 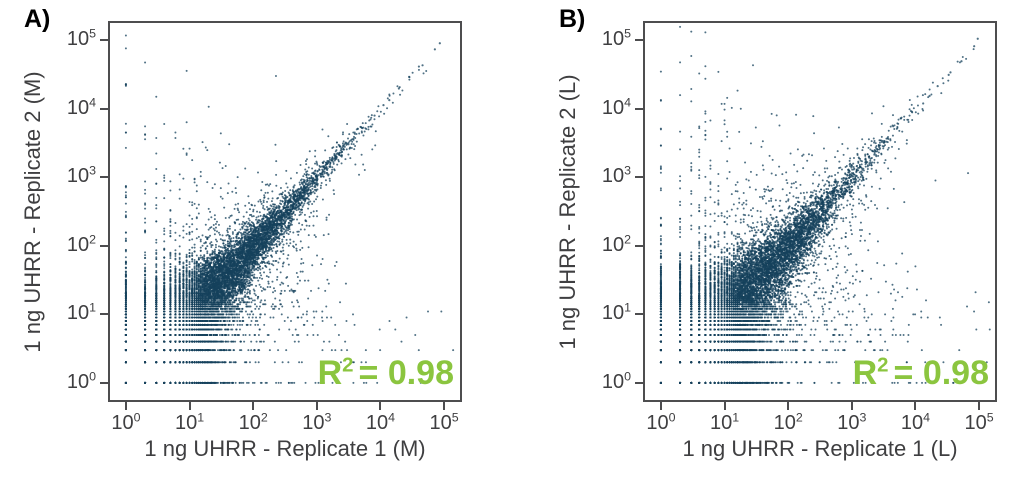 I want to click on panel-a-label: A), so click(x=37, y=19).